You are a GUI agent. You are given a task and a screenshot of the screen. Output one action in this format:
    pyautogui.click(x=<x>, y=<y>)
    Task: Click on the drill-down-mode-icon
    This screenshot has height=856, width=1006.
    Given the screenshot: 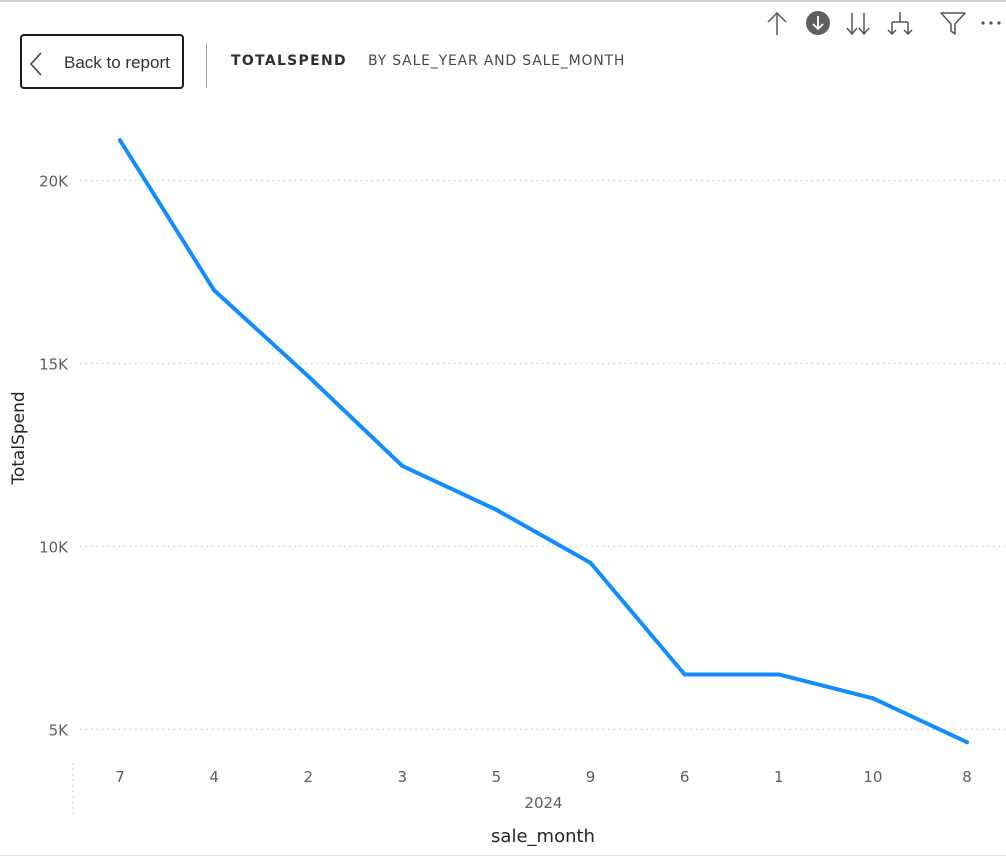 What is the action you would take?
    pyautogui.click(x=818, y=23)
    